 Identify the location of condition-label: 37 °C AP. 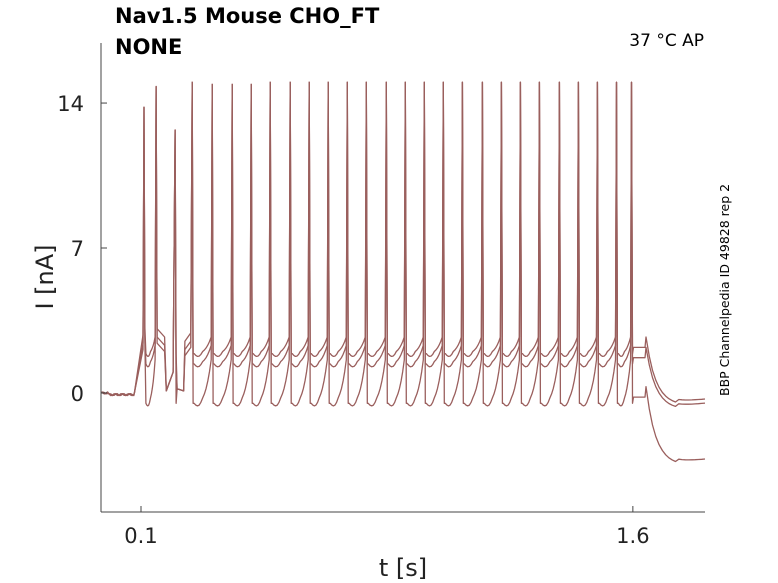
(666, 41).